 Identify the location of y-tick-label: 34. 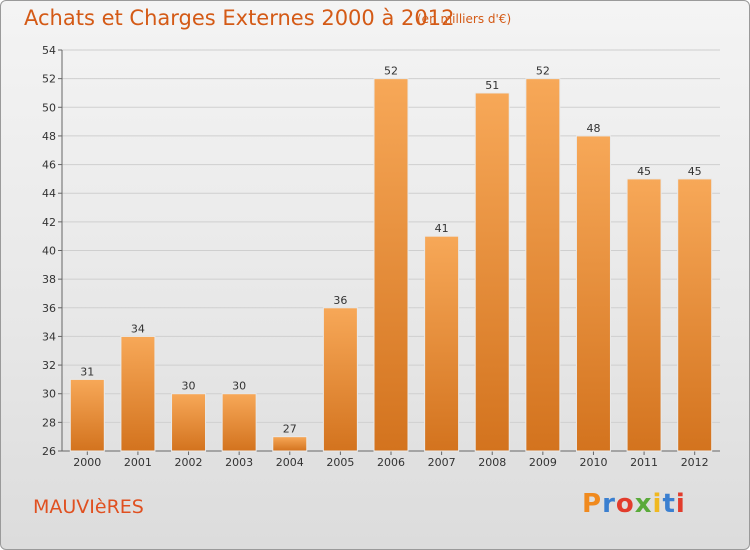
(49, 336).